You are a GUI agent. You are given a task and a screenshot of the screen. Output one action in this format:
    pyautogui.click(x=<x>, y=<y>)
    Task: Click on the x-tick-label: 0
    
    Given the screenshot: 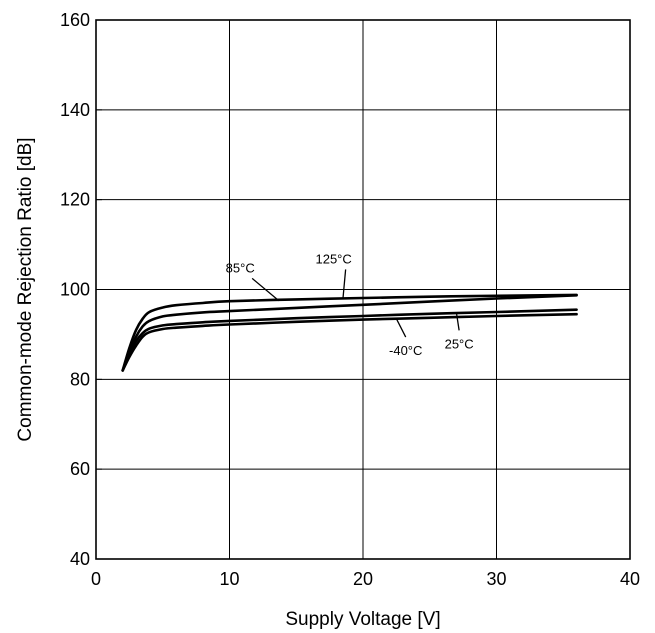 What is the action you would take?
    pyautogui.click(x=96, y=579)
    